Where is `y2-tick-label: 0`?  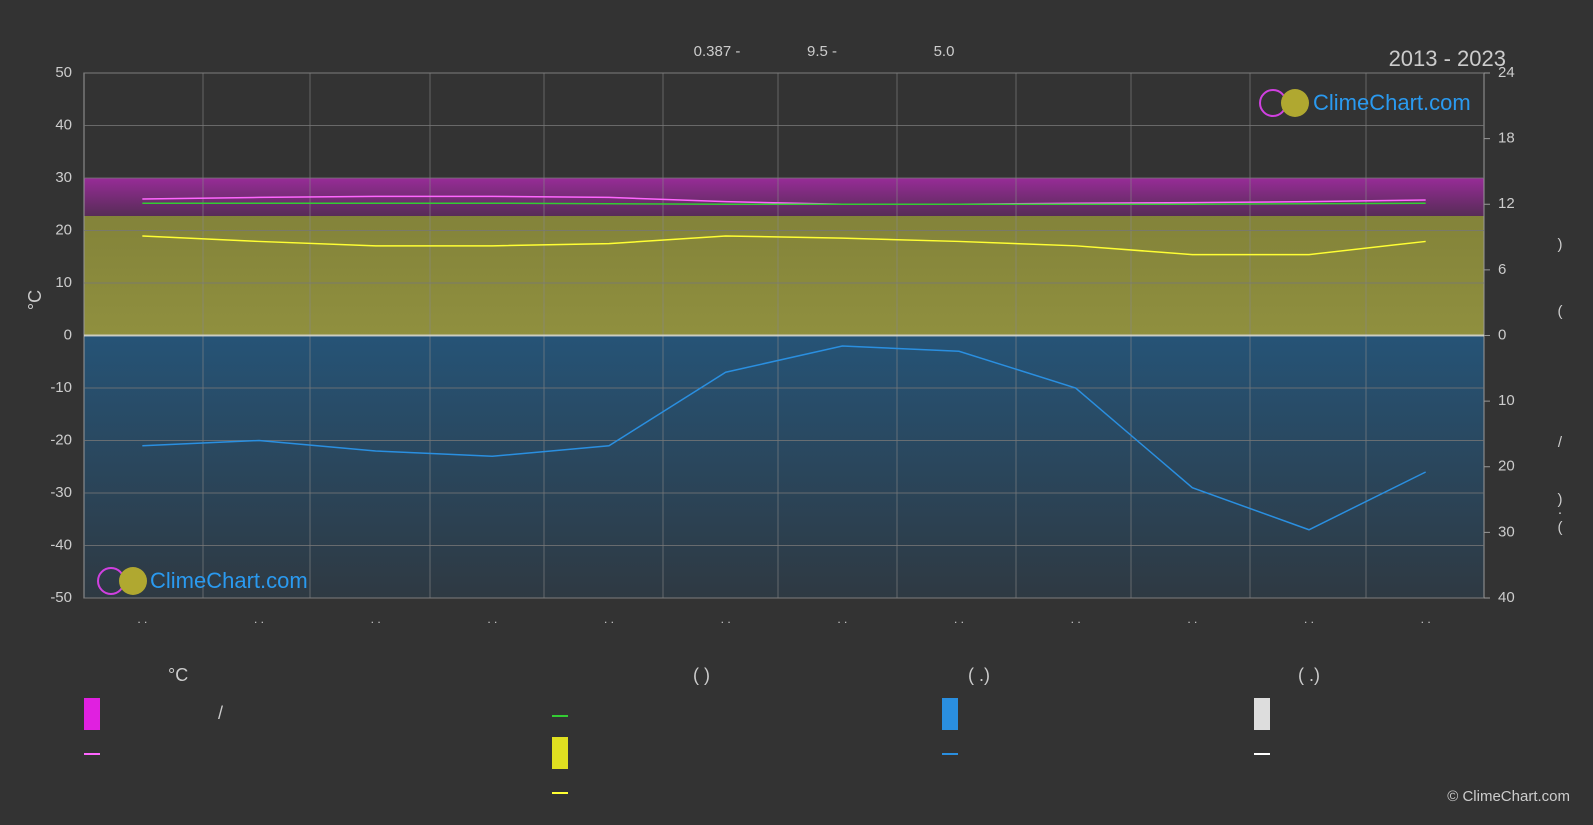
y2-tick-label: 0 is located at coordinates (1502, 334).